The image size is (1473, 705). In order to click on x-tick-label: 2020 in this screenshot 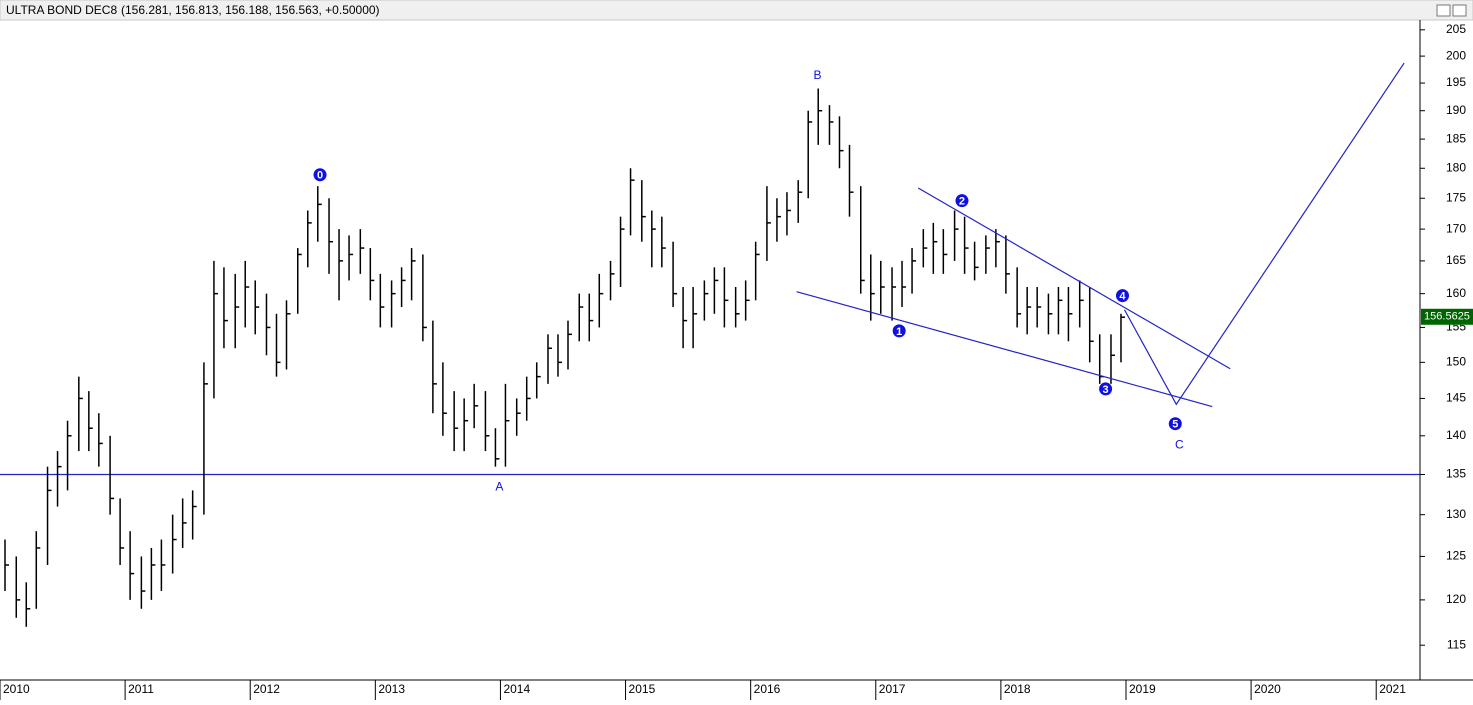, I will do `click(1267, 689)`.